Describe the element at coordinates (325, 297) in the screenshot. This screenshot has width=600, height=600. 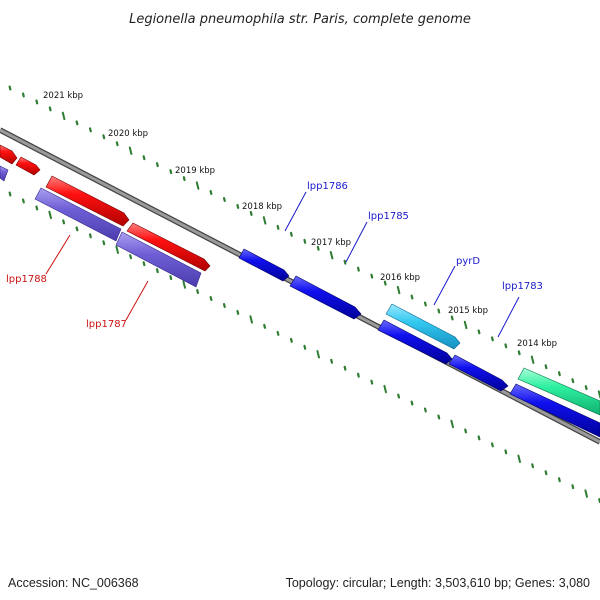
I see `gene-lpp1785` at that location.